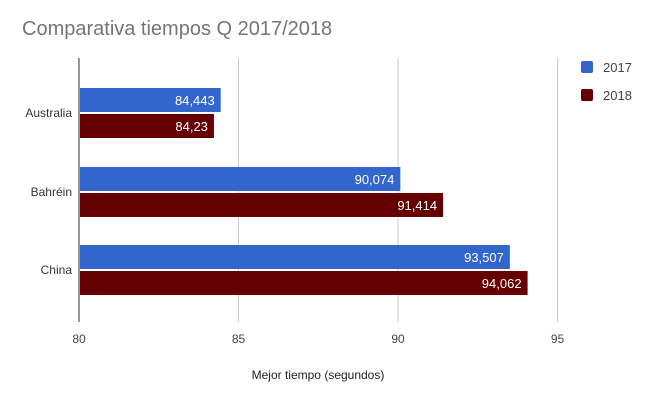 The image size is (652, 403). I want to click on x-axis-title: Mejor tiempo (segundos), so click(318, 375).